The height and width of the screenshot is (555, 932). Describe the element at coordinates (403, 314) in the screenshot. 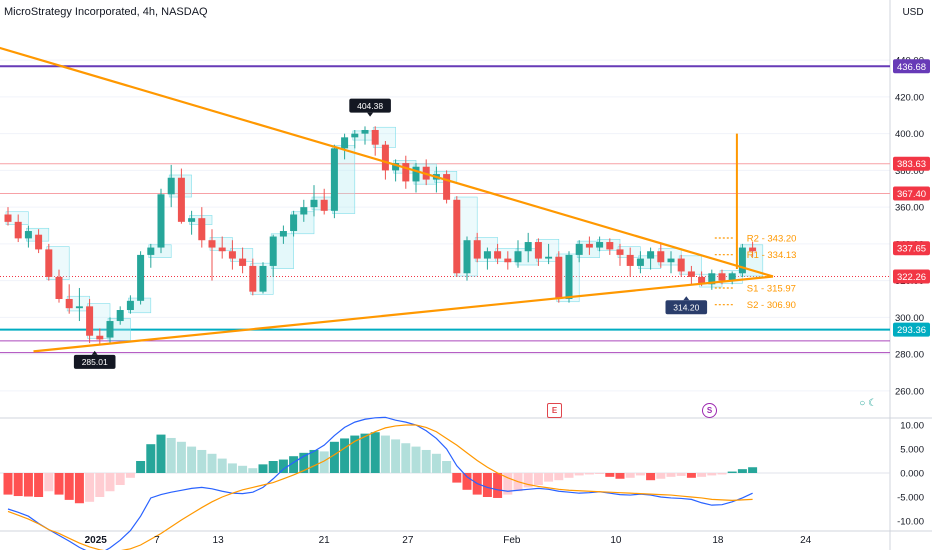

I see `trendline` at that location.